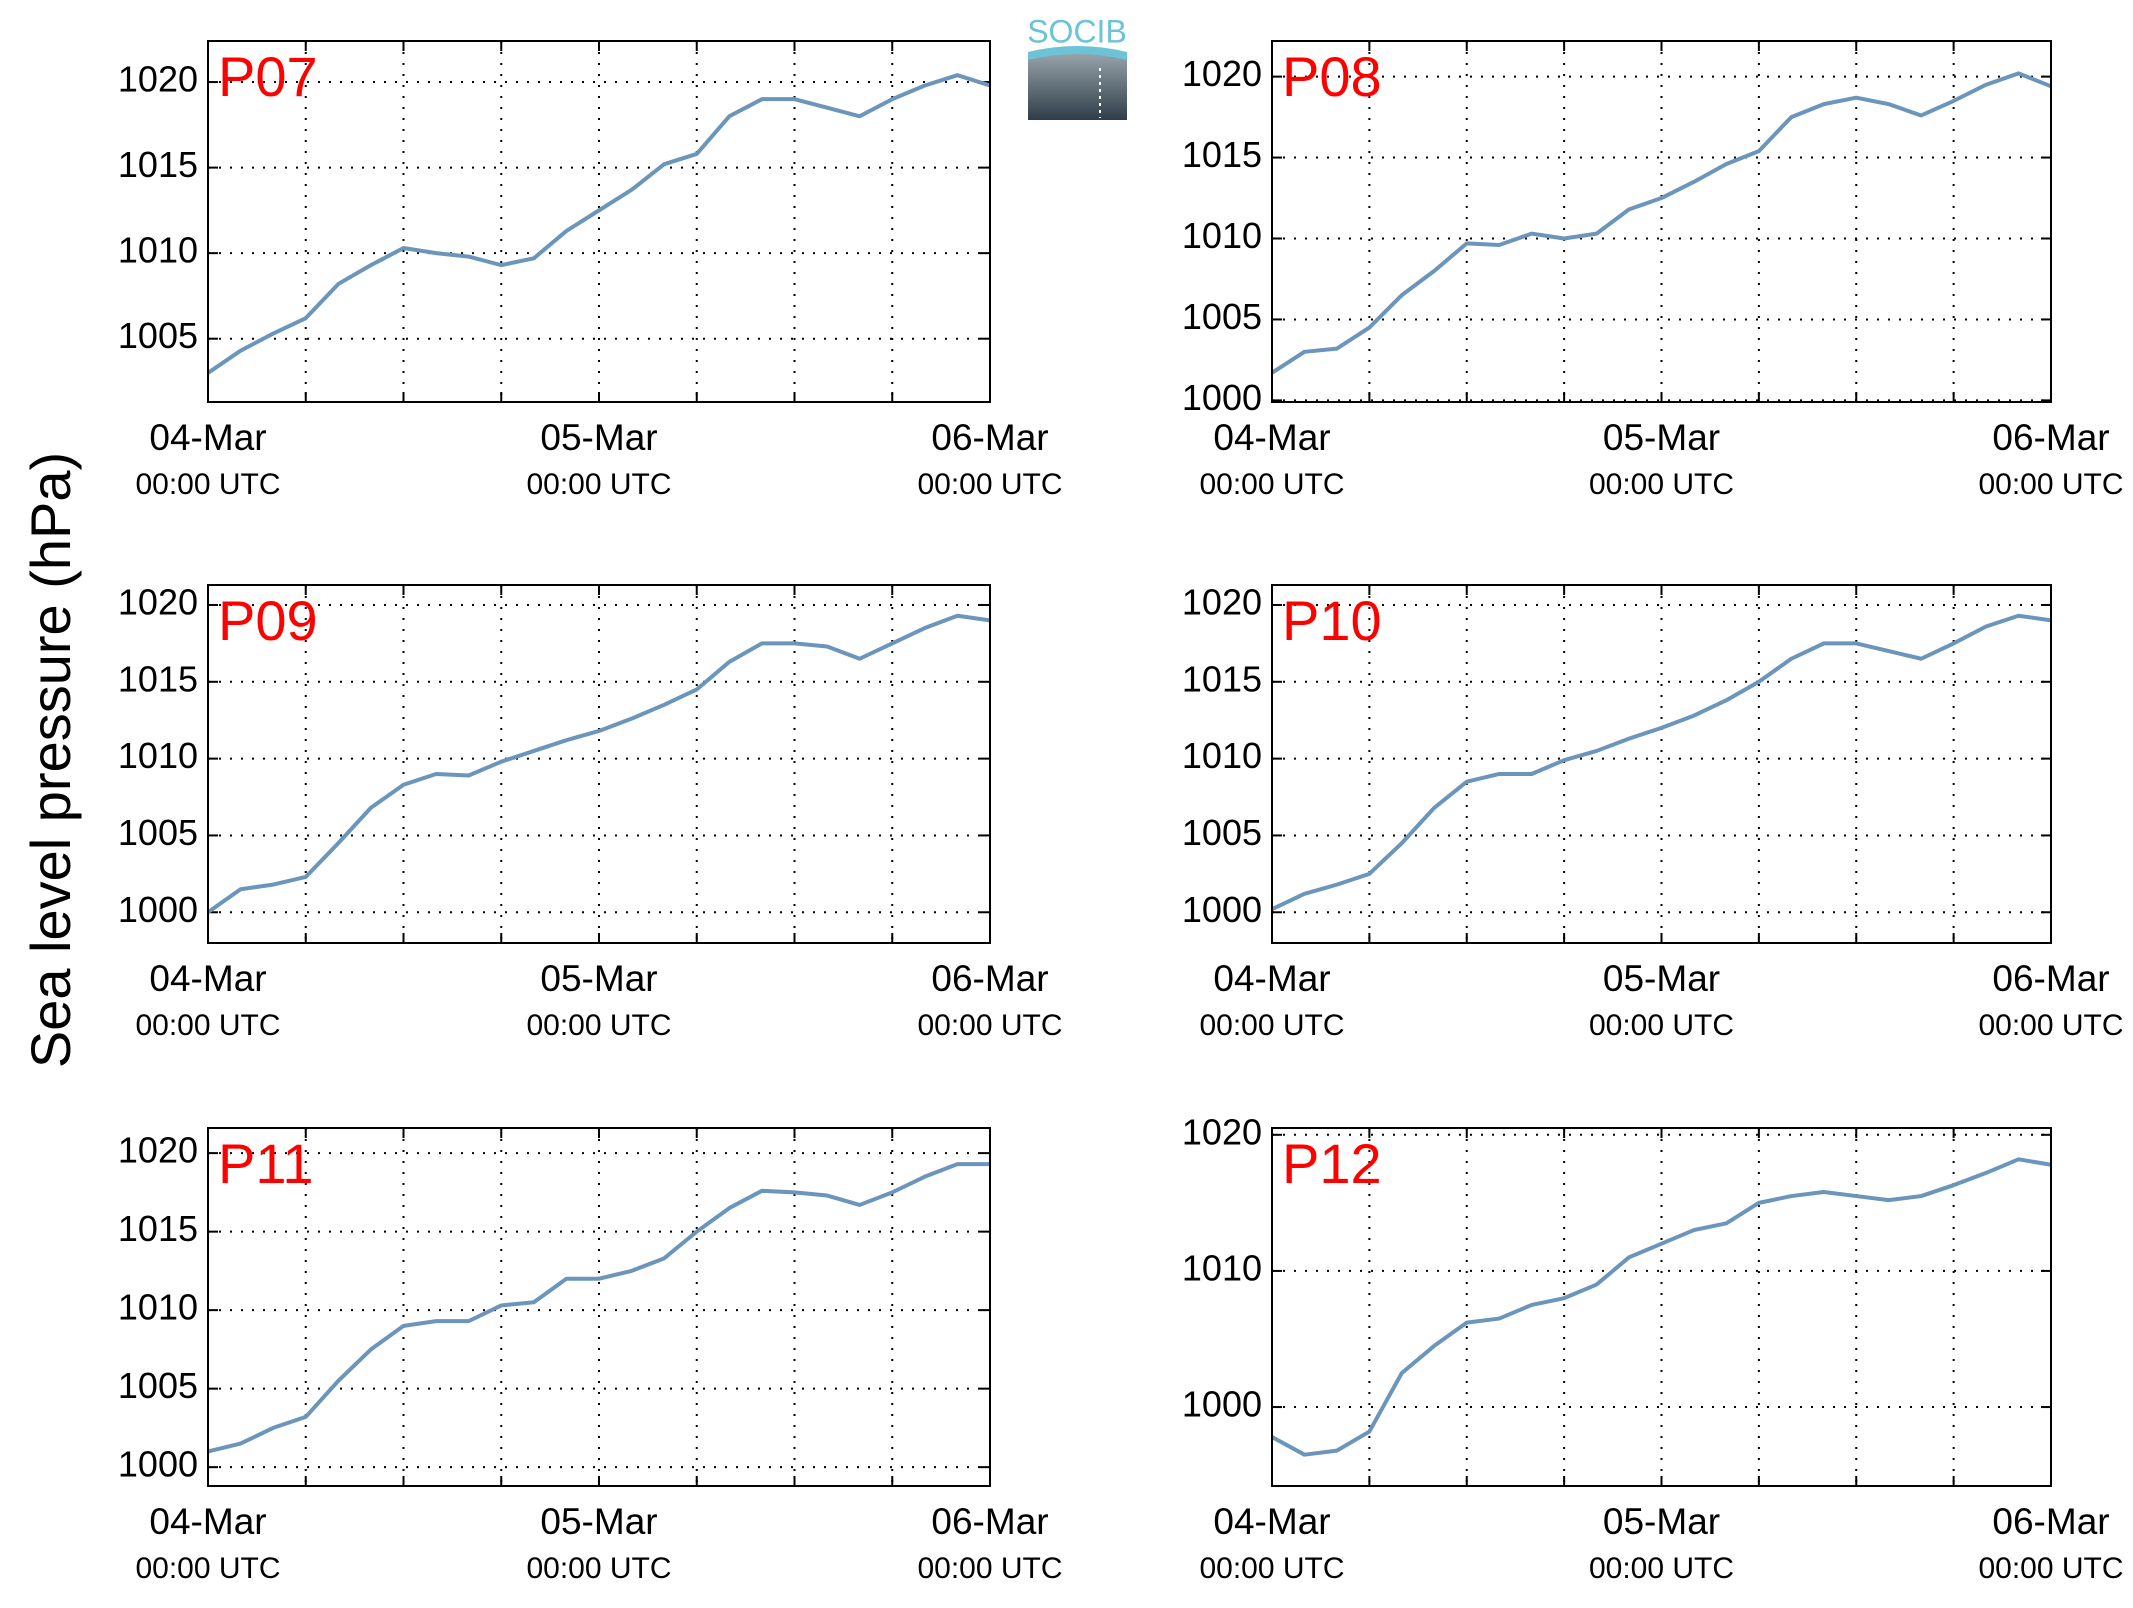 Image resolution: width=2133 pixels, height=1608 pixels. Describe the element at coordinates (268, 620) in the screenshot. I see `panel-title: P09` at that location.